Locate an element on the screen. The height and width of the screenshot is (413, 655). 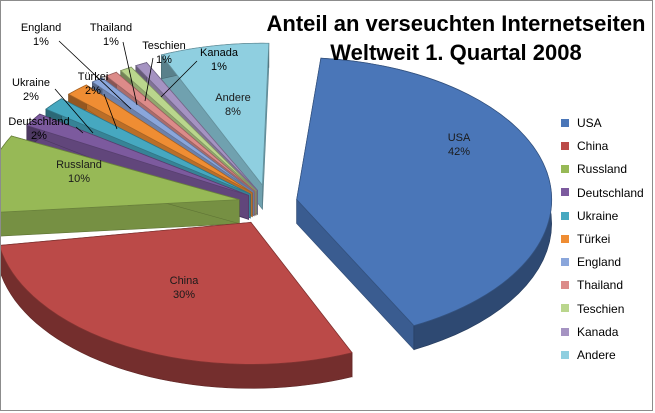
legend-item-ukraine: Ukraine is located at coordinates (589, 216).